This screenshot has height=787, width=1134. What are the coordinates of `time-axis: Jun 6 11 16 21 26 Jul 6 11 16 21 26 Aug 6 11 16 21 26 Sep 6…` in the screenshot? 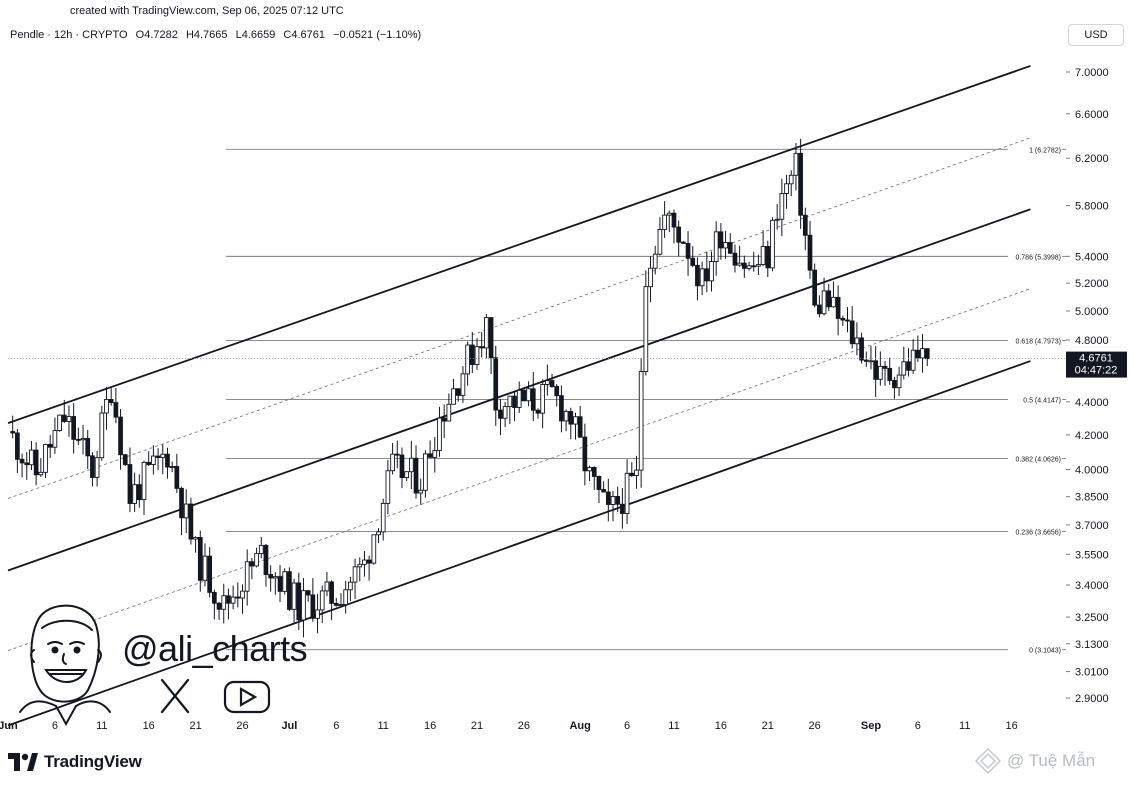 It's located at (509, 726).